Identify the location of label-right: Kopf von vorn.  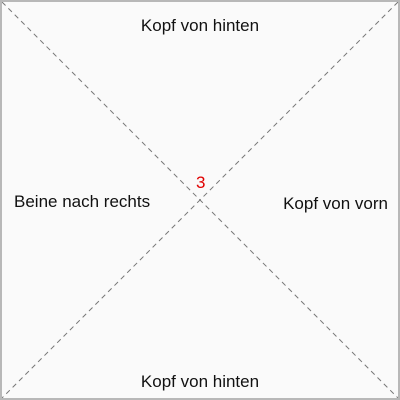
(335, 203).